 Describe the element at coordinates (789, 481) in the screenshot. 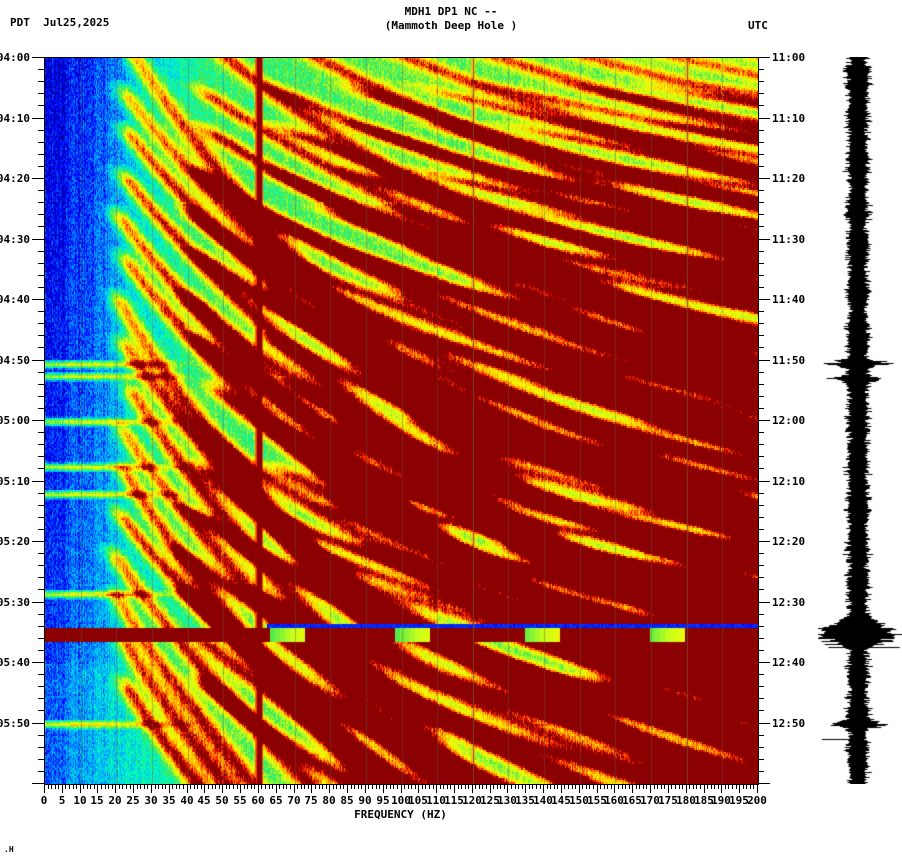

I see `right-time-label: 12:10` at that location.